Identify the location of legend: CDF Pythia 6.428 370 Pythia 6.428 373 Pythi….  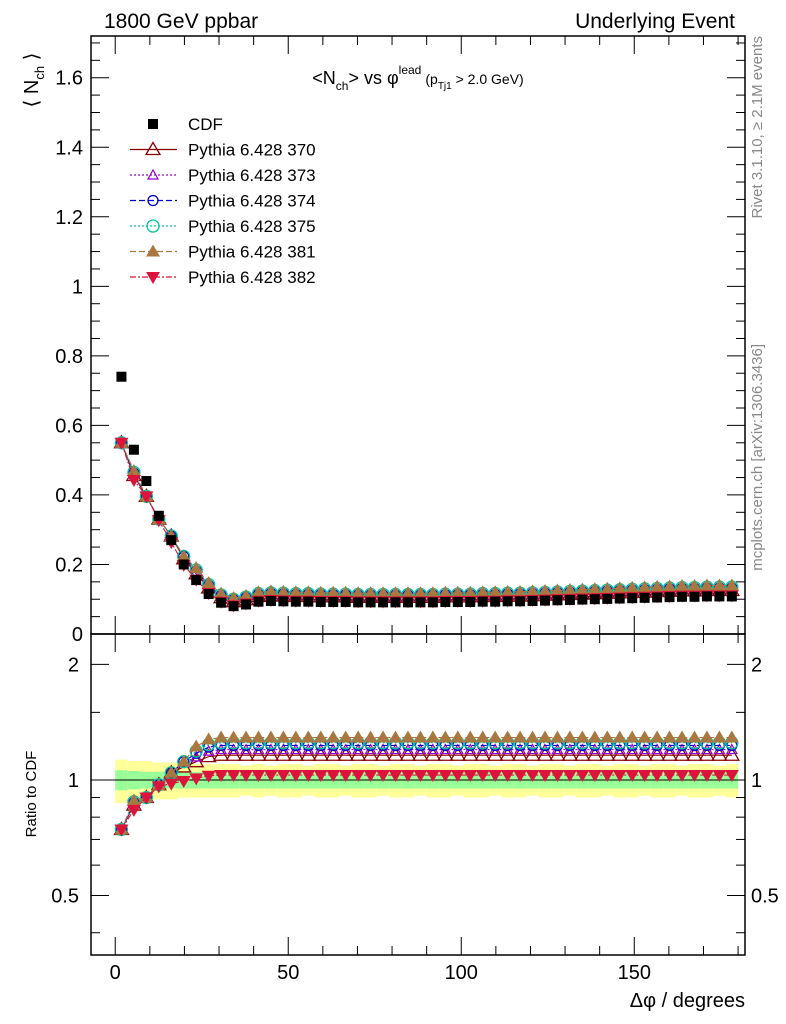
(223, 201).